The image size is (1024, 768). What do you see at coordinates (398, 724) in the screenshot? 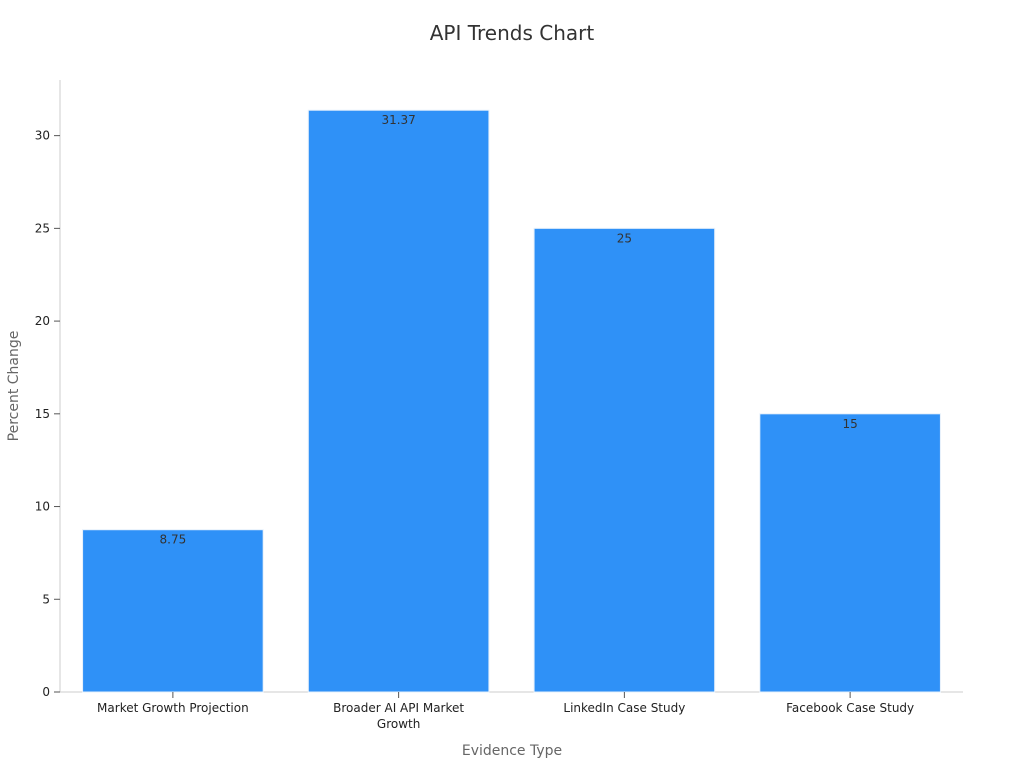
I see `x-tick-label-line: Growth` at bounding box center [398, 724].